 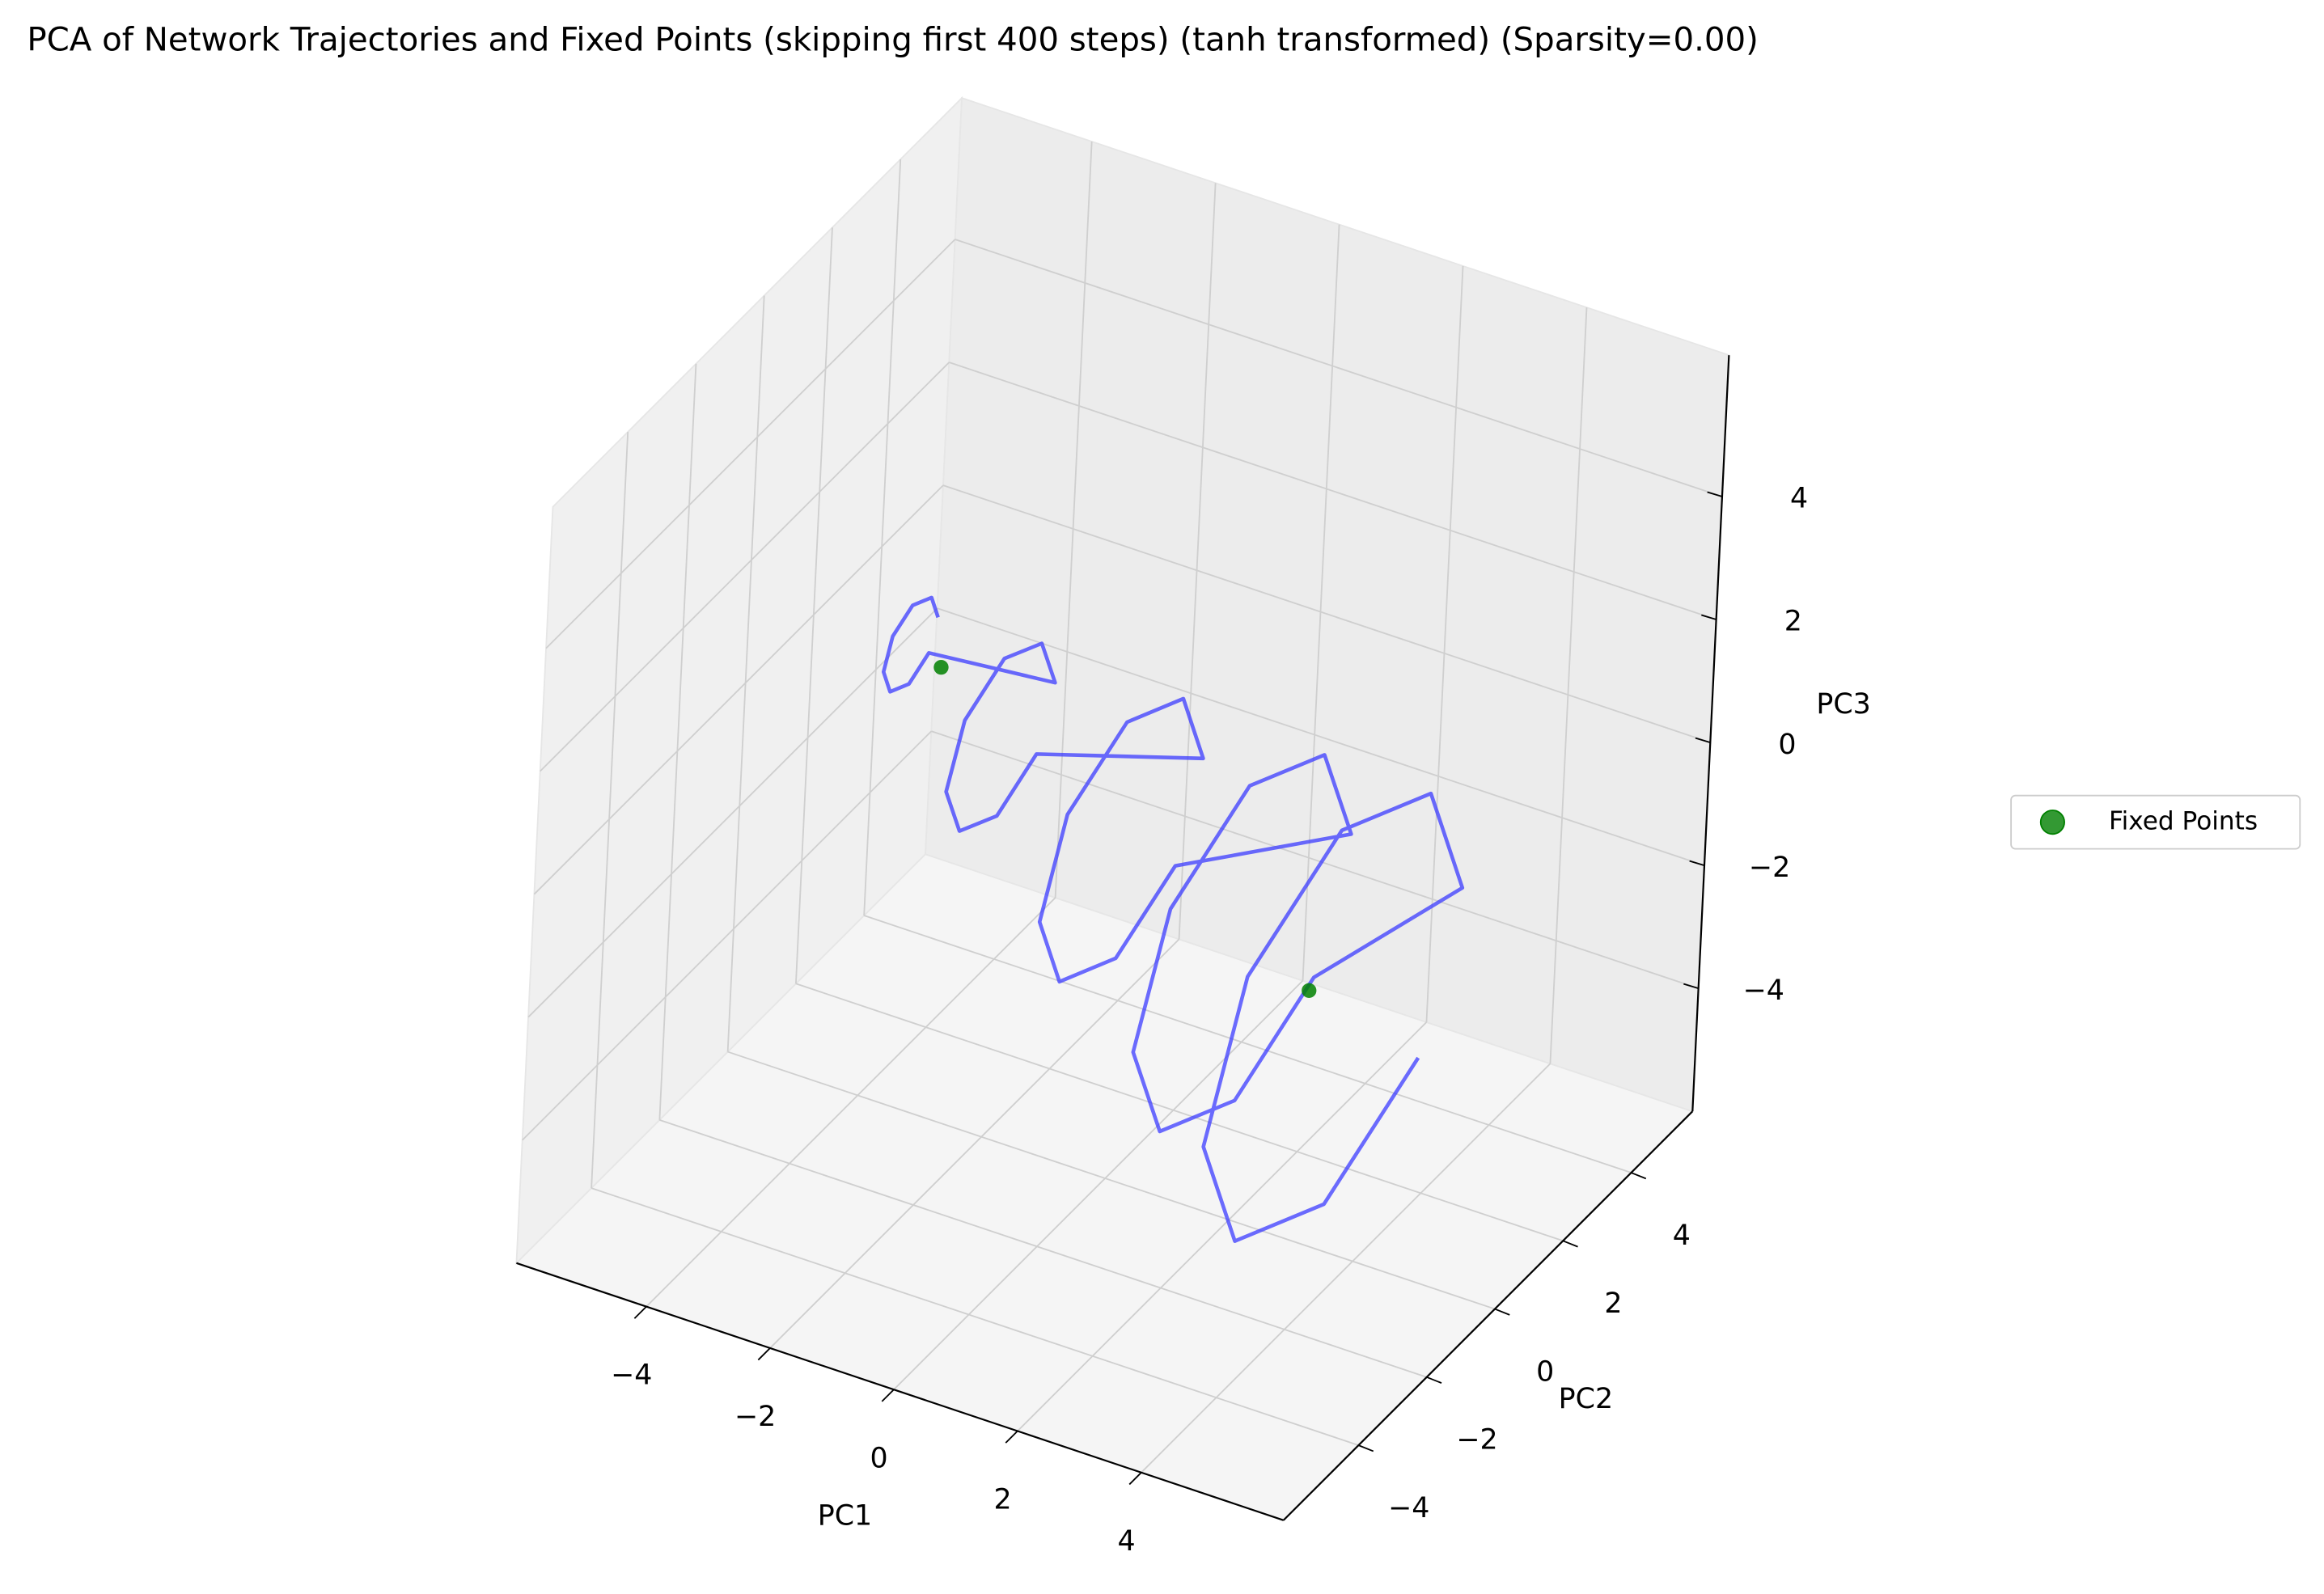 What do you see at coordinates (1843, 704) in the screenshot?
I see `z-axis-label: PC3` at bounding box center [1843, 704].